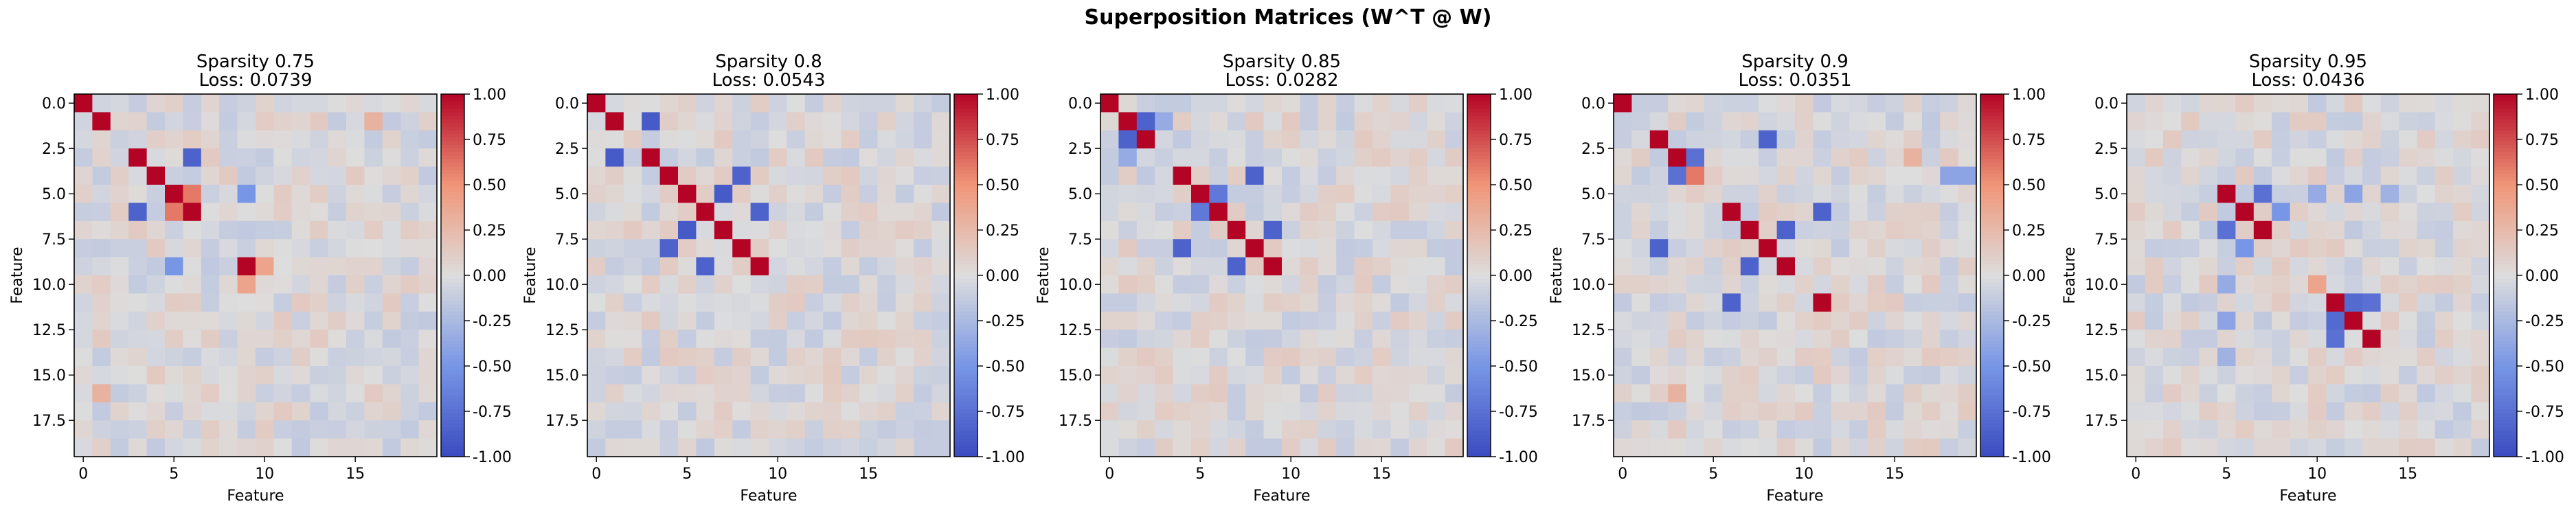  Describe the element at coordinates (49, 421) in the screenshot. I see `y-tick-label: 17.5` at that location.